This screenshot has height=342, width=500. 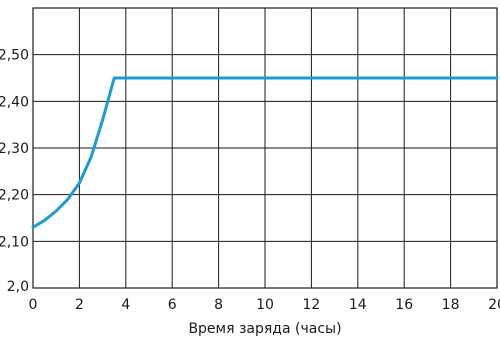 What do you see at coordinates (264, 329) in the screenshot?
I see `x-axis-label: Время заряда (часы)` at bounding box center [264, 329].